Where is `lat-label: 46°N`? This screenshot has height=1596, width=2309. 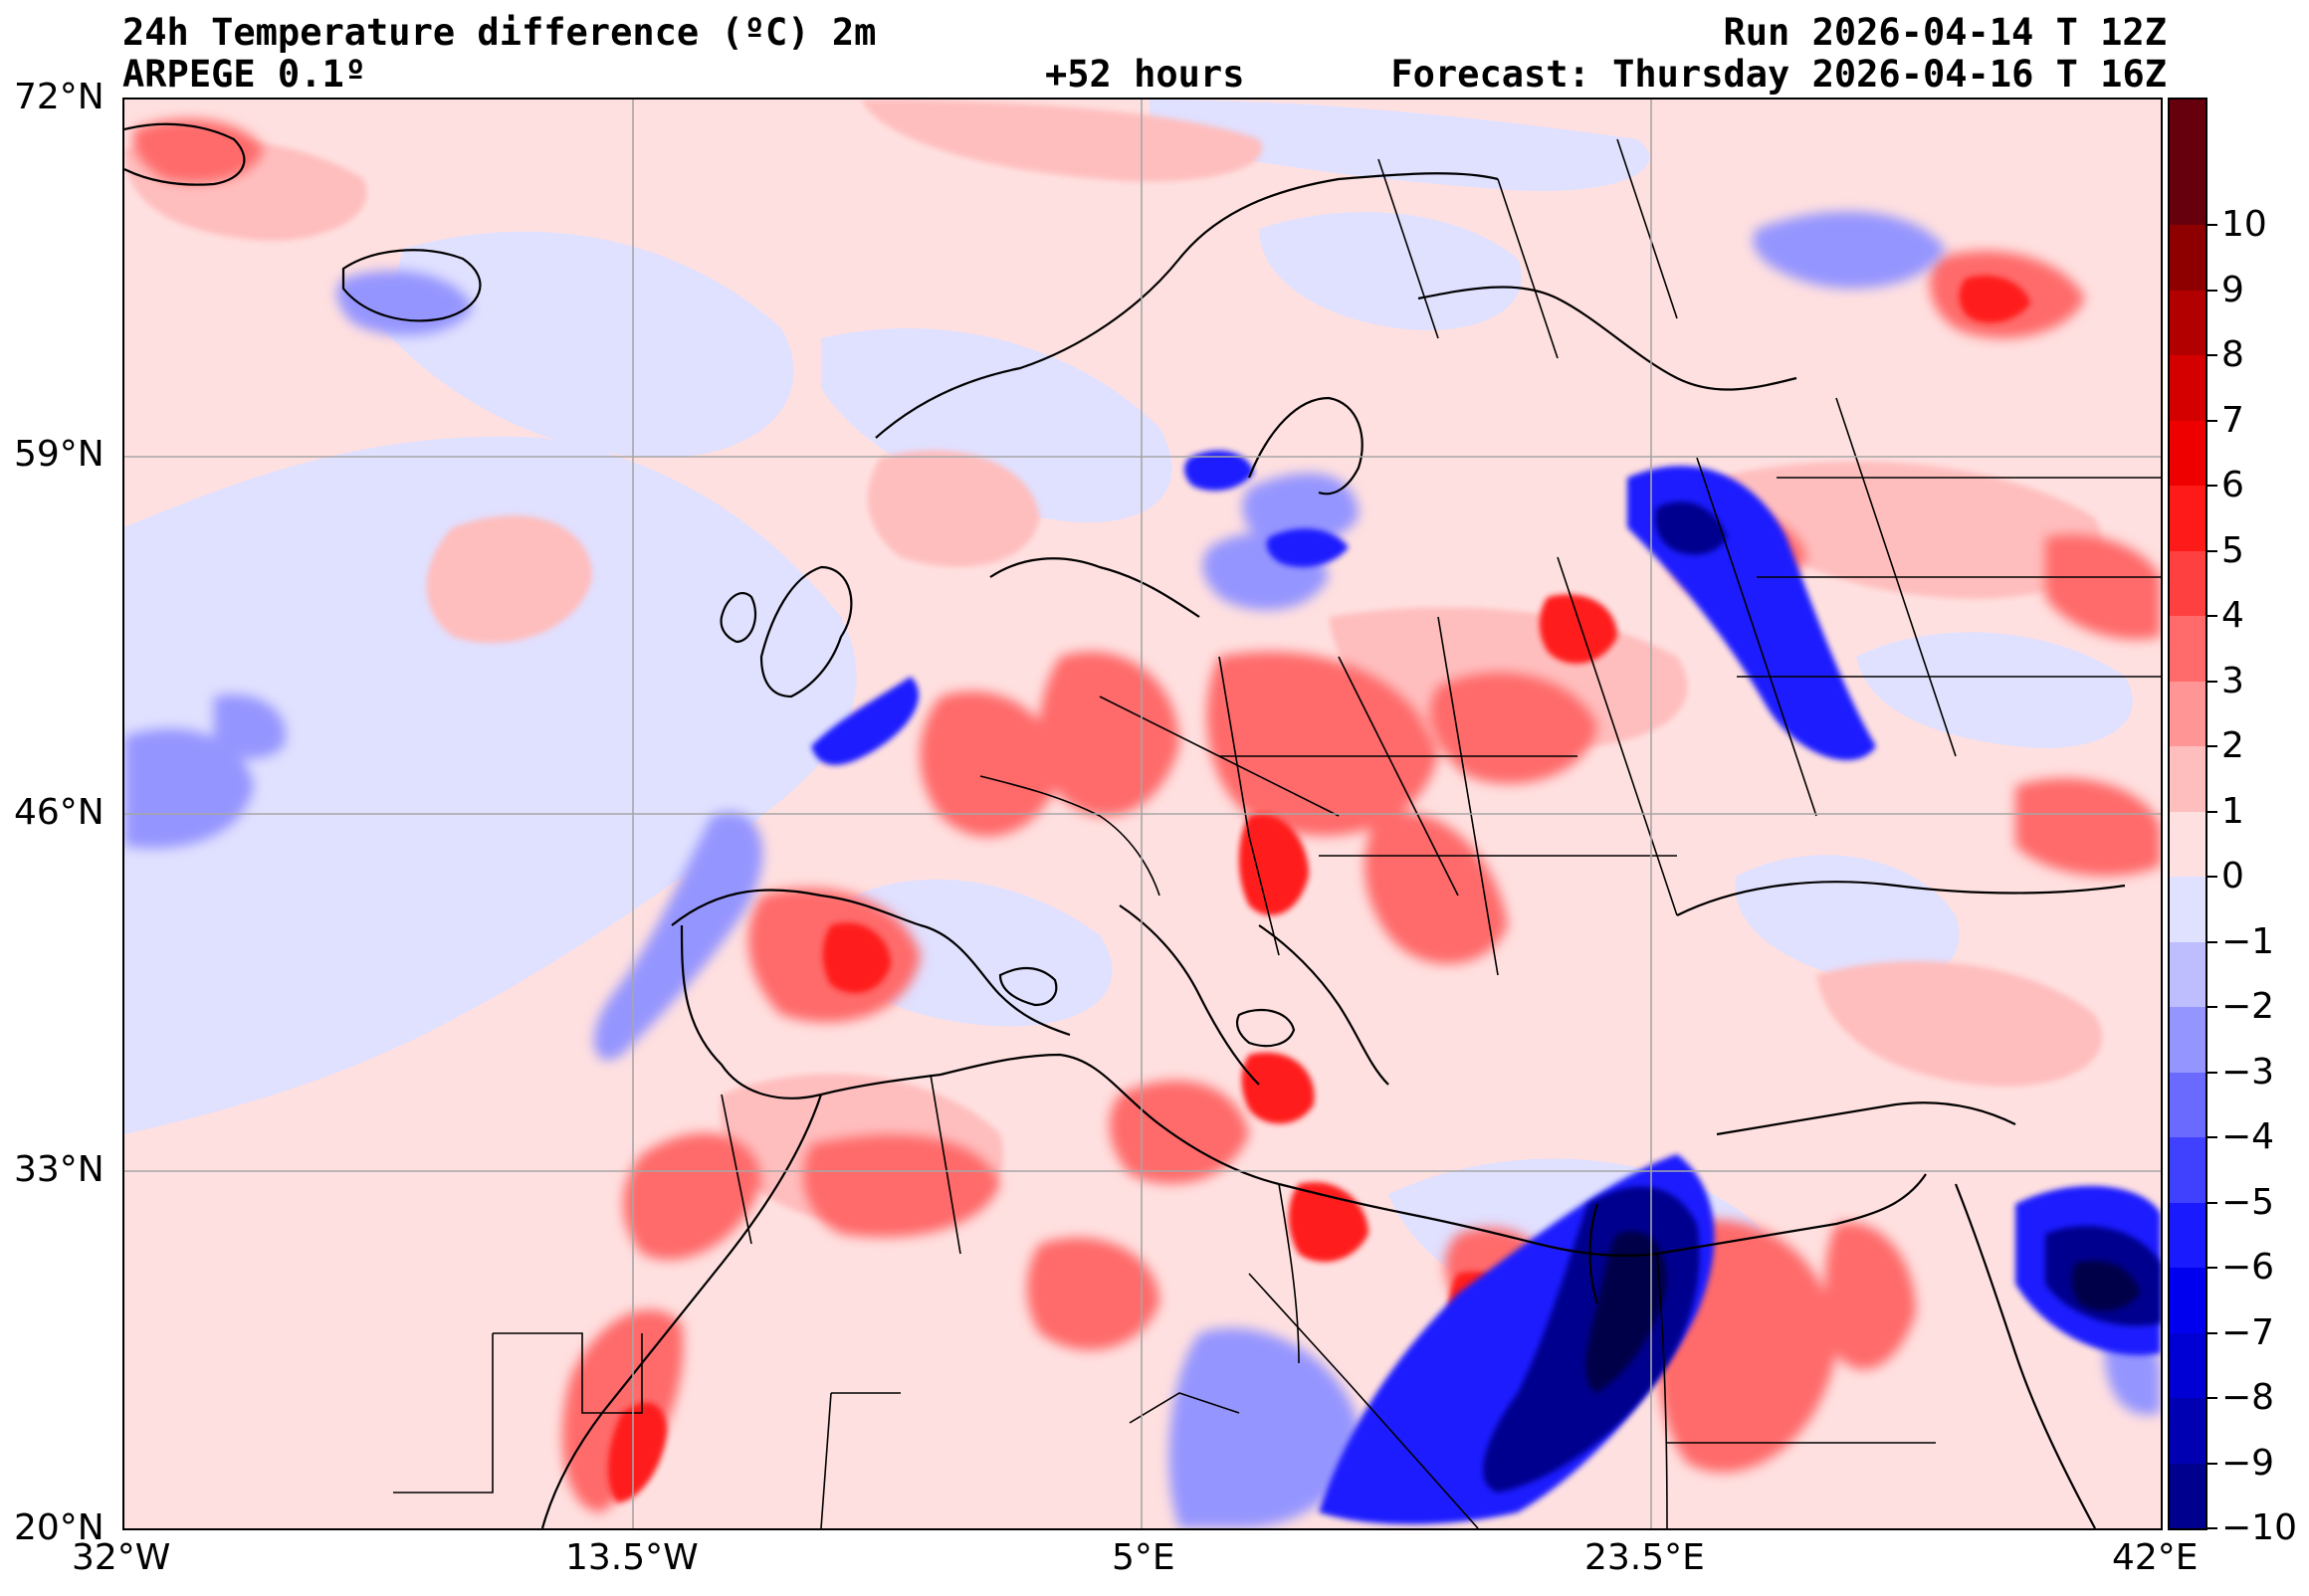
lat-label: 46°N is located at coordinates (60, 813).